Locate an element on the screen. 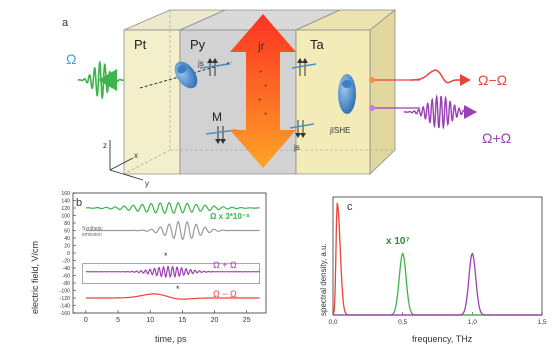  panel-b-y-tick-label: 160 is located at coordinates (65, 194).